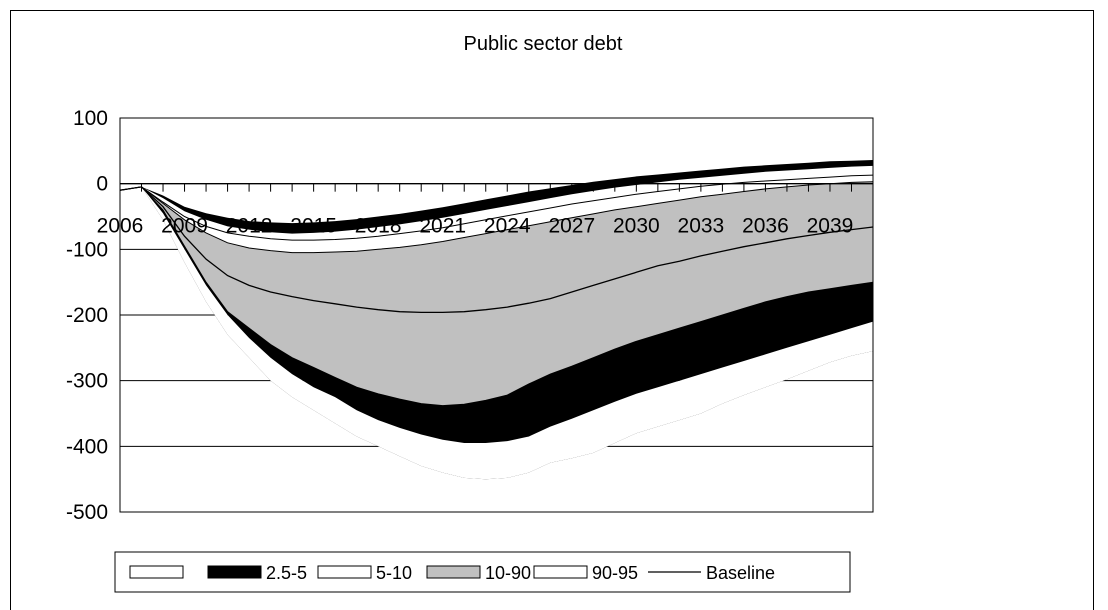 Image resolution: width=1108 pixels, height=610 pixels. I want to click on x-tick-label: 2009, so click(184, 226).